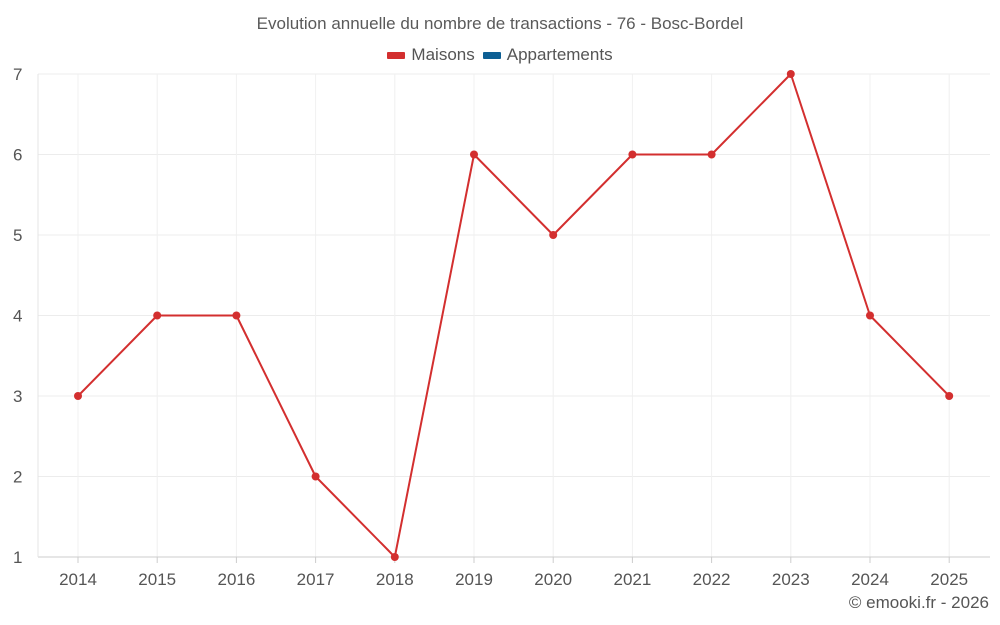 The width and height of the screenshot is (1000, 625). Describe the element at coordinates (559, 54) in the screenshot. I see `legend-label-appartements: Appartements` at that location.